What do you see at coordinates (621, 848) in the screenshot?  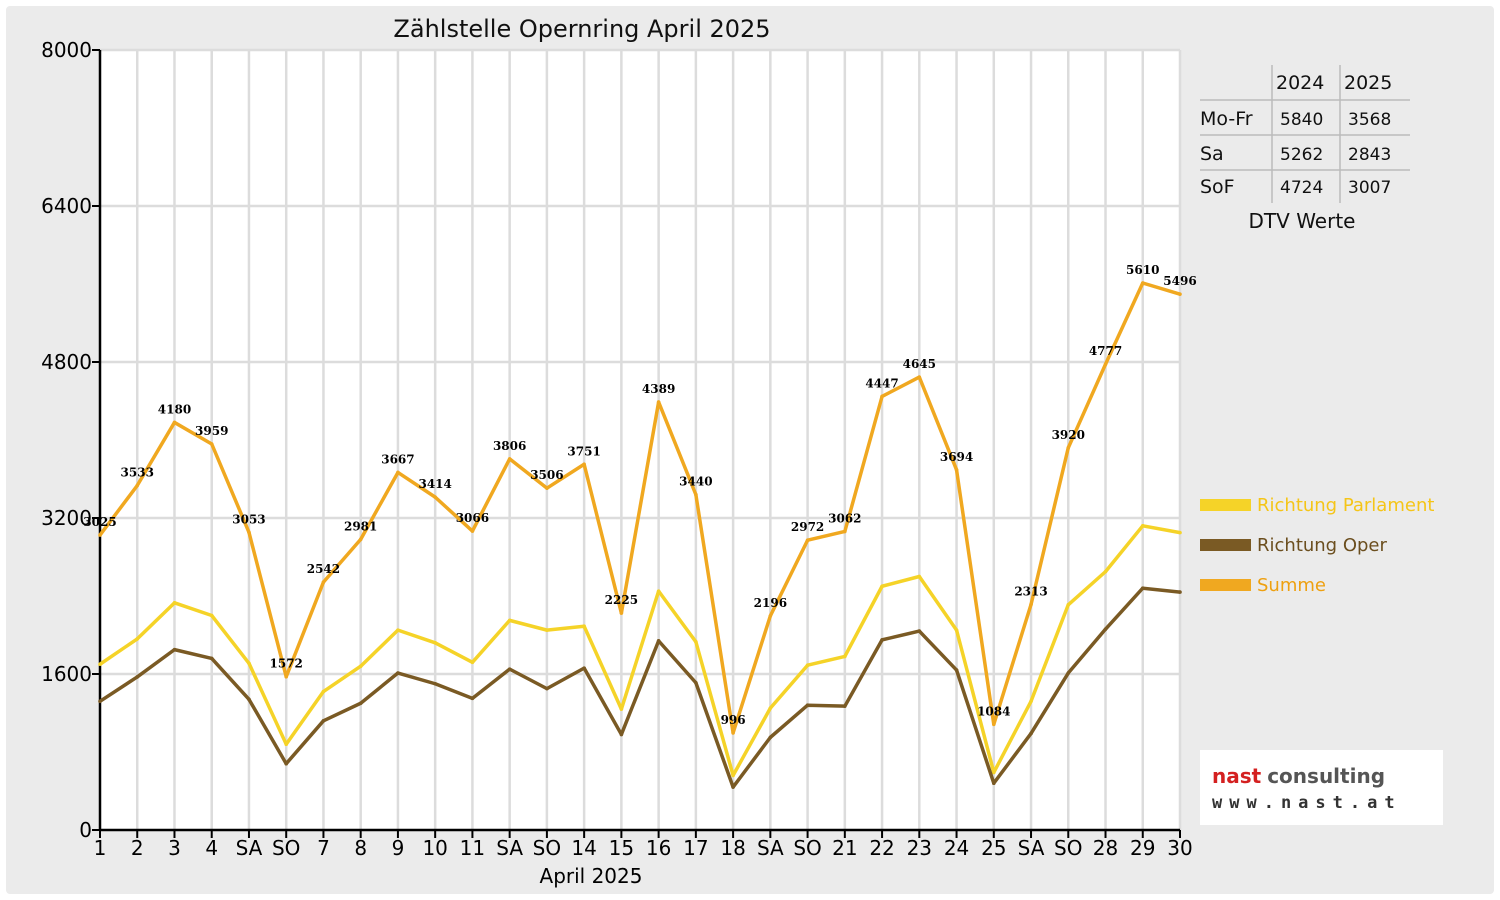 I see `x-tick-label: 15` at bounding box center [621, 848].